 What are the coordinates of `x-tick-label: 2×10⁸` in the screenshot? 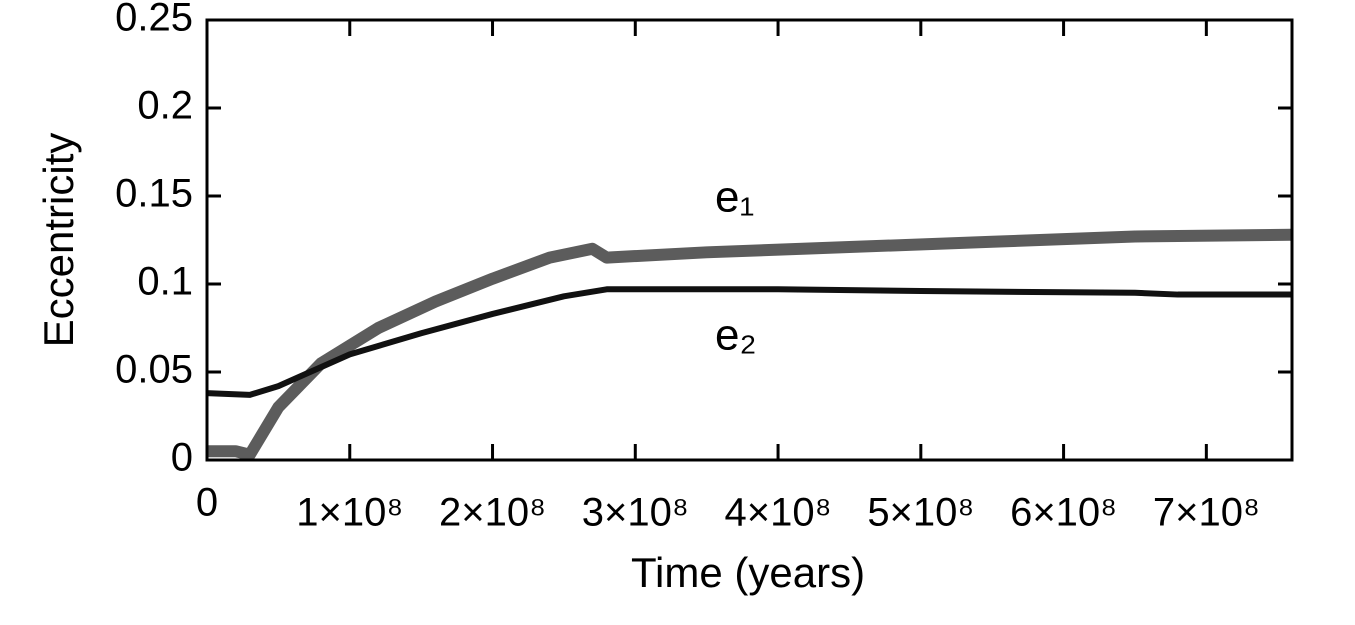 It's located at (492, 513).